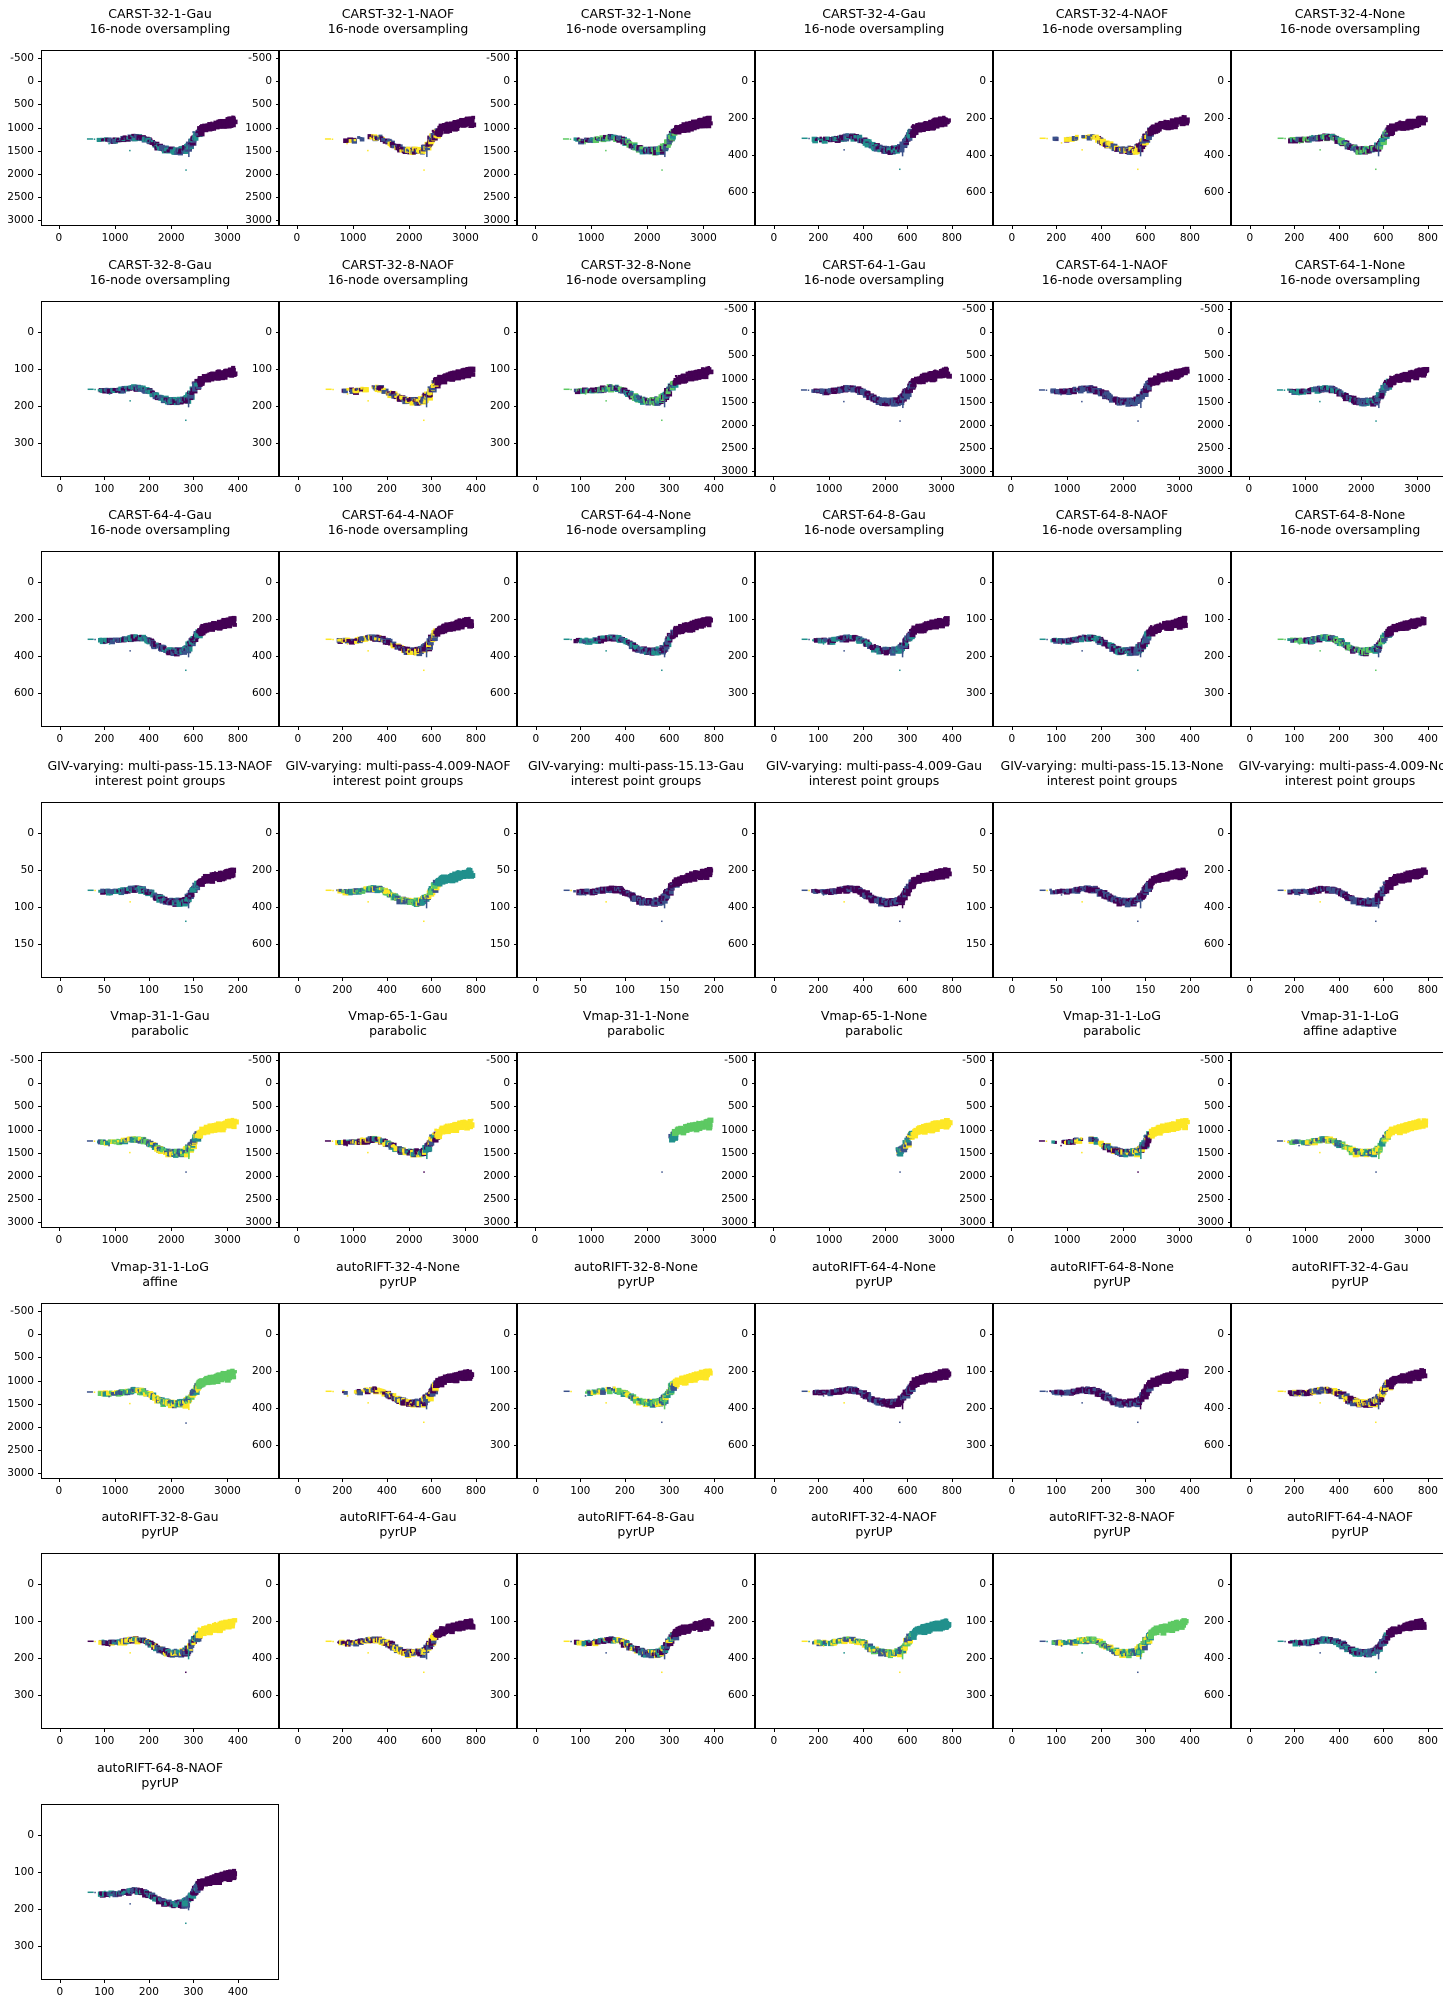 This screenshot has width=1443, height=2008. I want to click on x-tick-label: 3000, so click(227, 238).